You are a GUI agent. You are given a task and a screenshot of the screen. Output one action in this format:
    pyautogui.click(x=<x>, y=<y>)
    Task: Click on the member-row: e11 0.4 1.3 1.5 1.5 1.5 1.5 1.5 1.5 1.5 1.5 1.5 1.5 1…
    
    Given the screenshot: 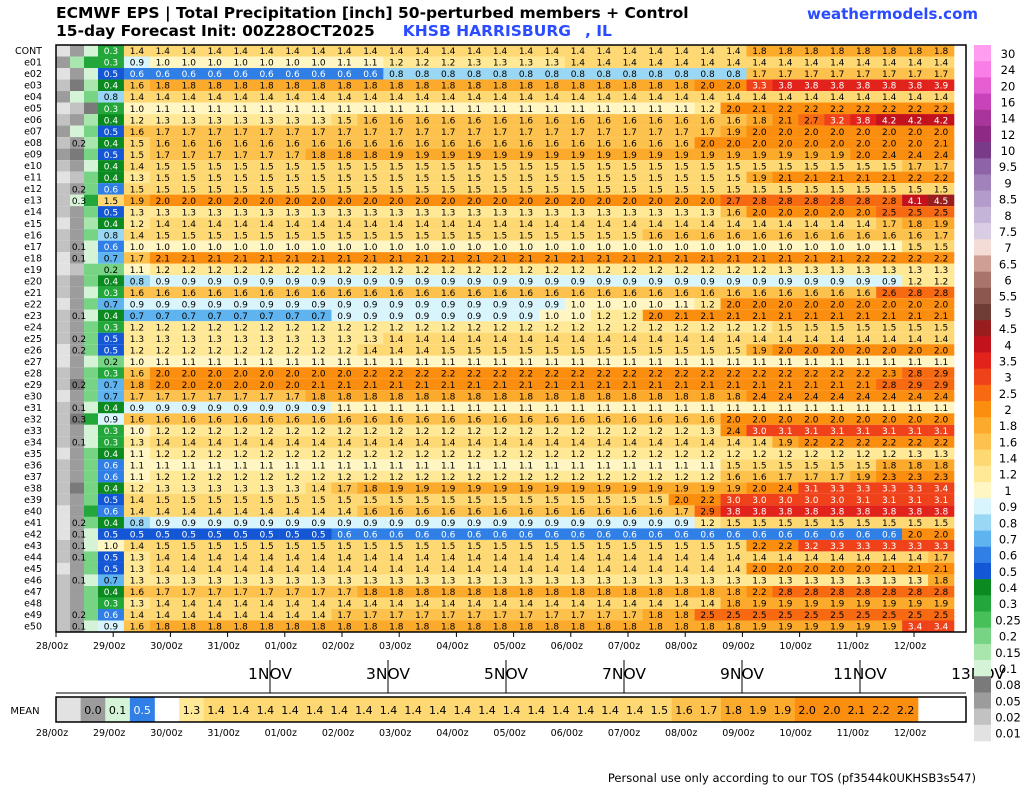 What is the action you would take?
    pyautogui.click(x=489, y=177)
    